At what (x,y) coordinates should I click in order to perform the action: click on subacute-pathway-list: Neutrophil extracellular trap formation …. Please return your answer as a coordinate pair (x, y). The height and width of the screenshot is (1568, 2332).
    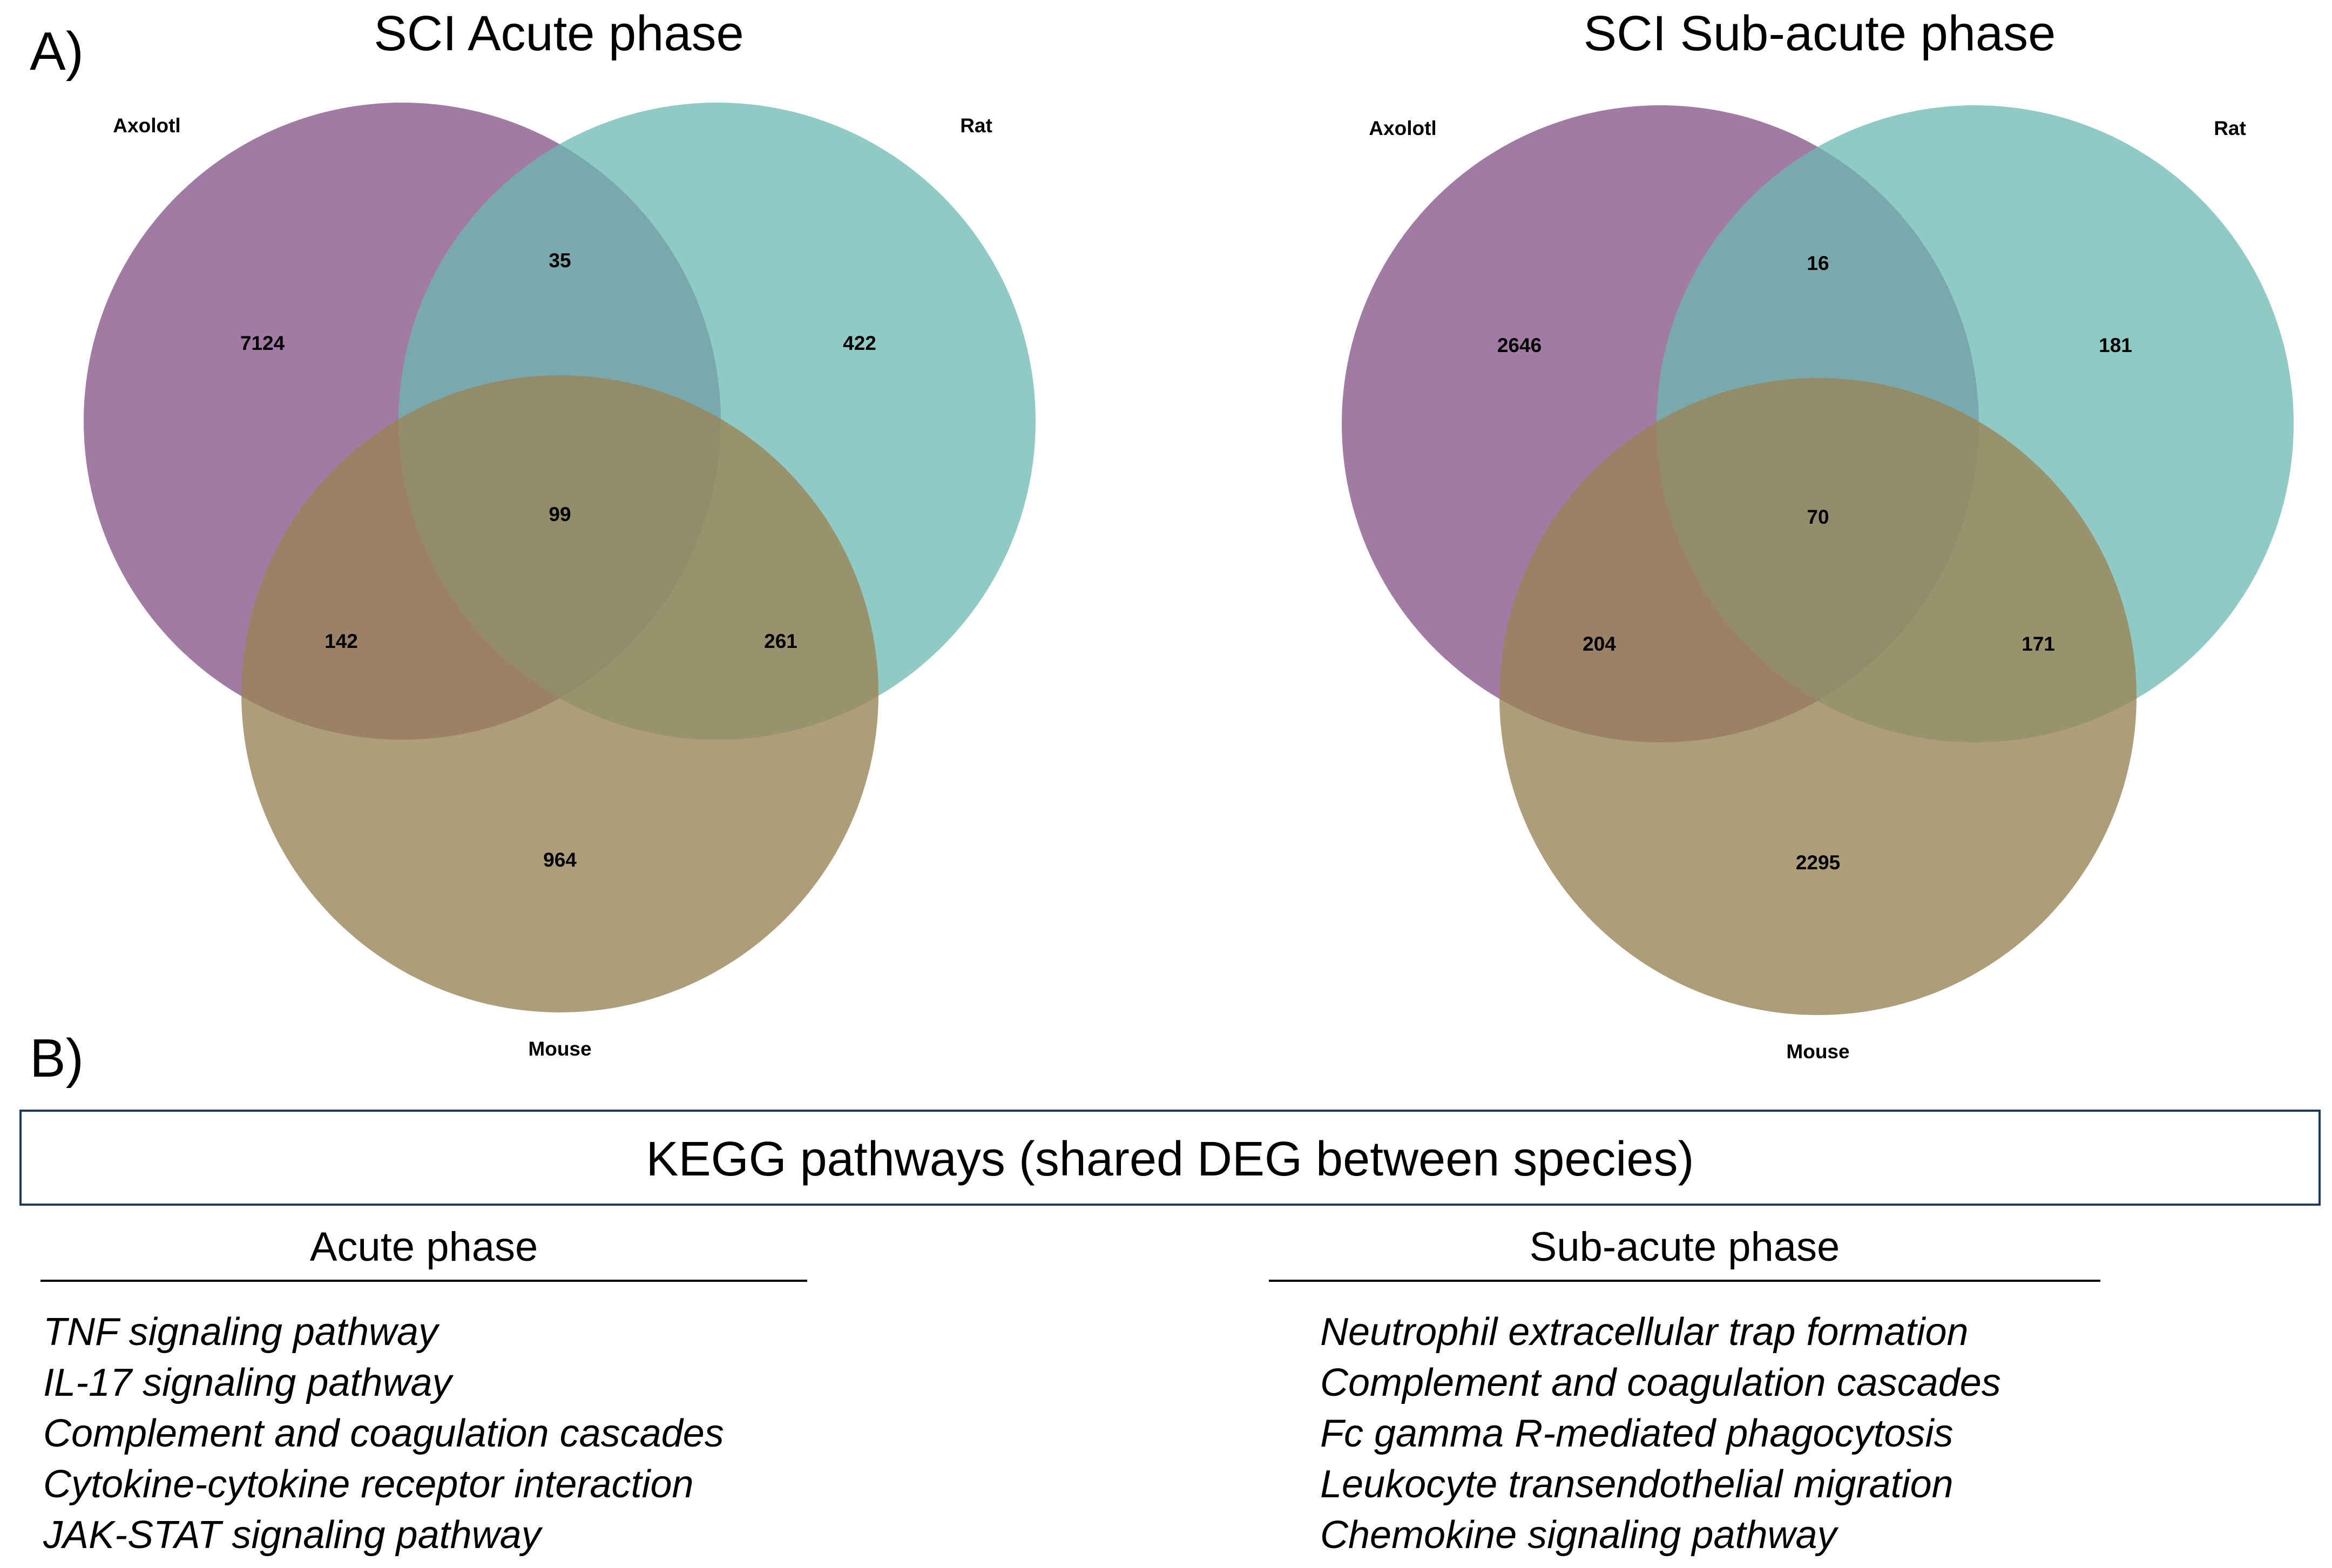
    Looking at the image, I should click on (1660, 1433).